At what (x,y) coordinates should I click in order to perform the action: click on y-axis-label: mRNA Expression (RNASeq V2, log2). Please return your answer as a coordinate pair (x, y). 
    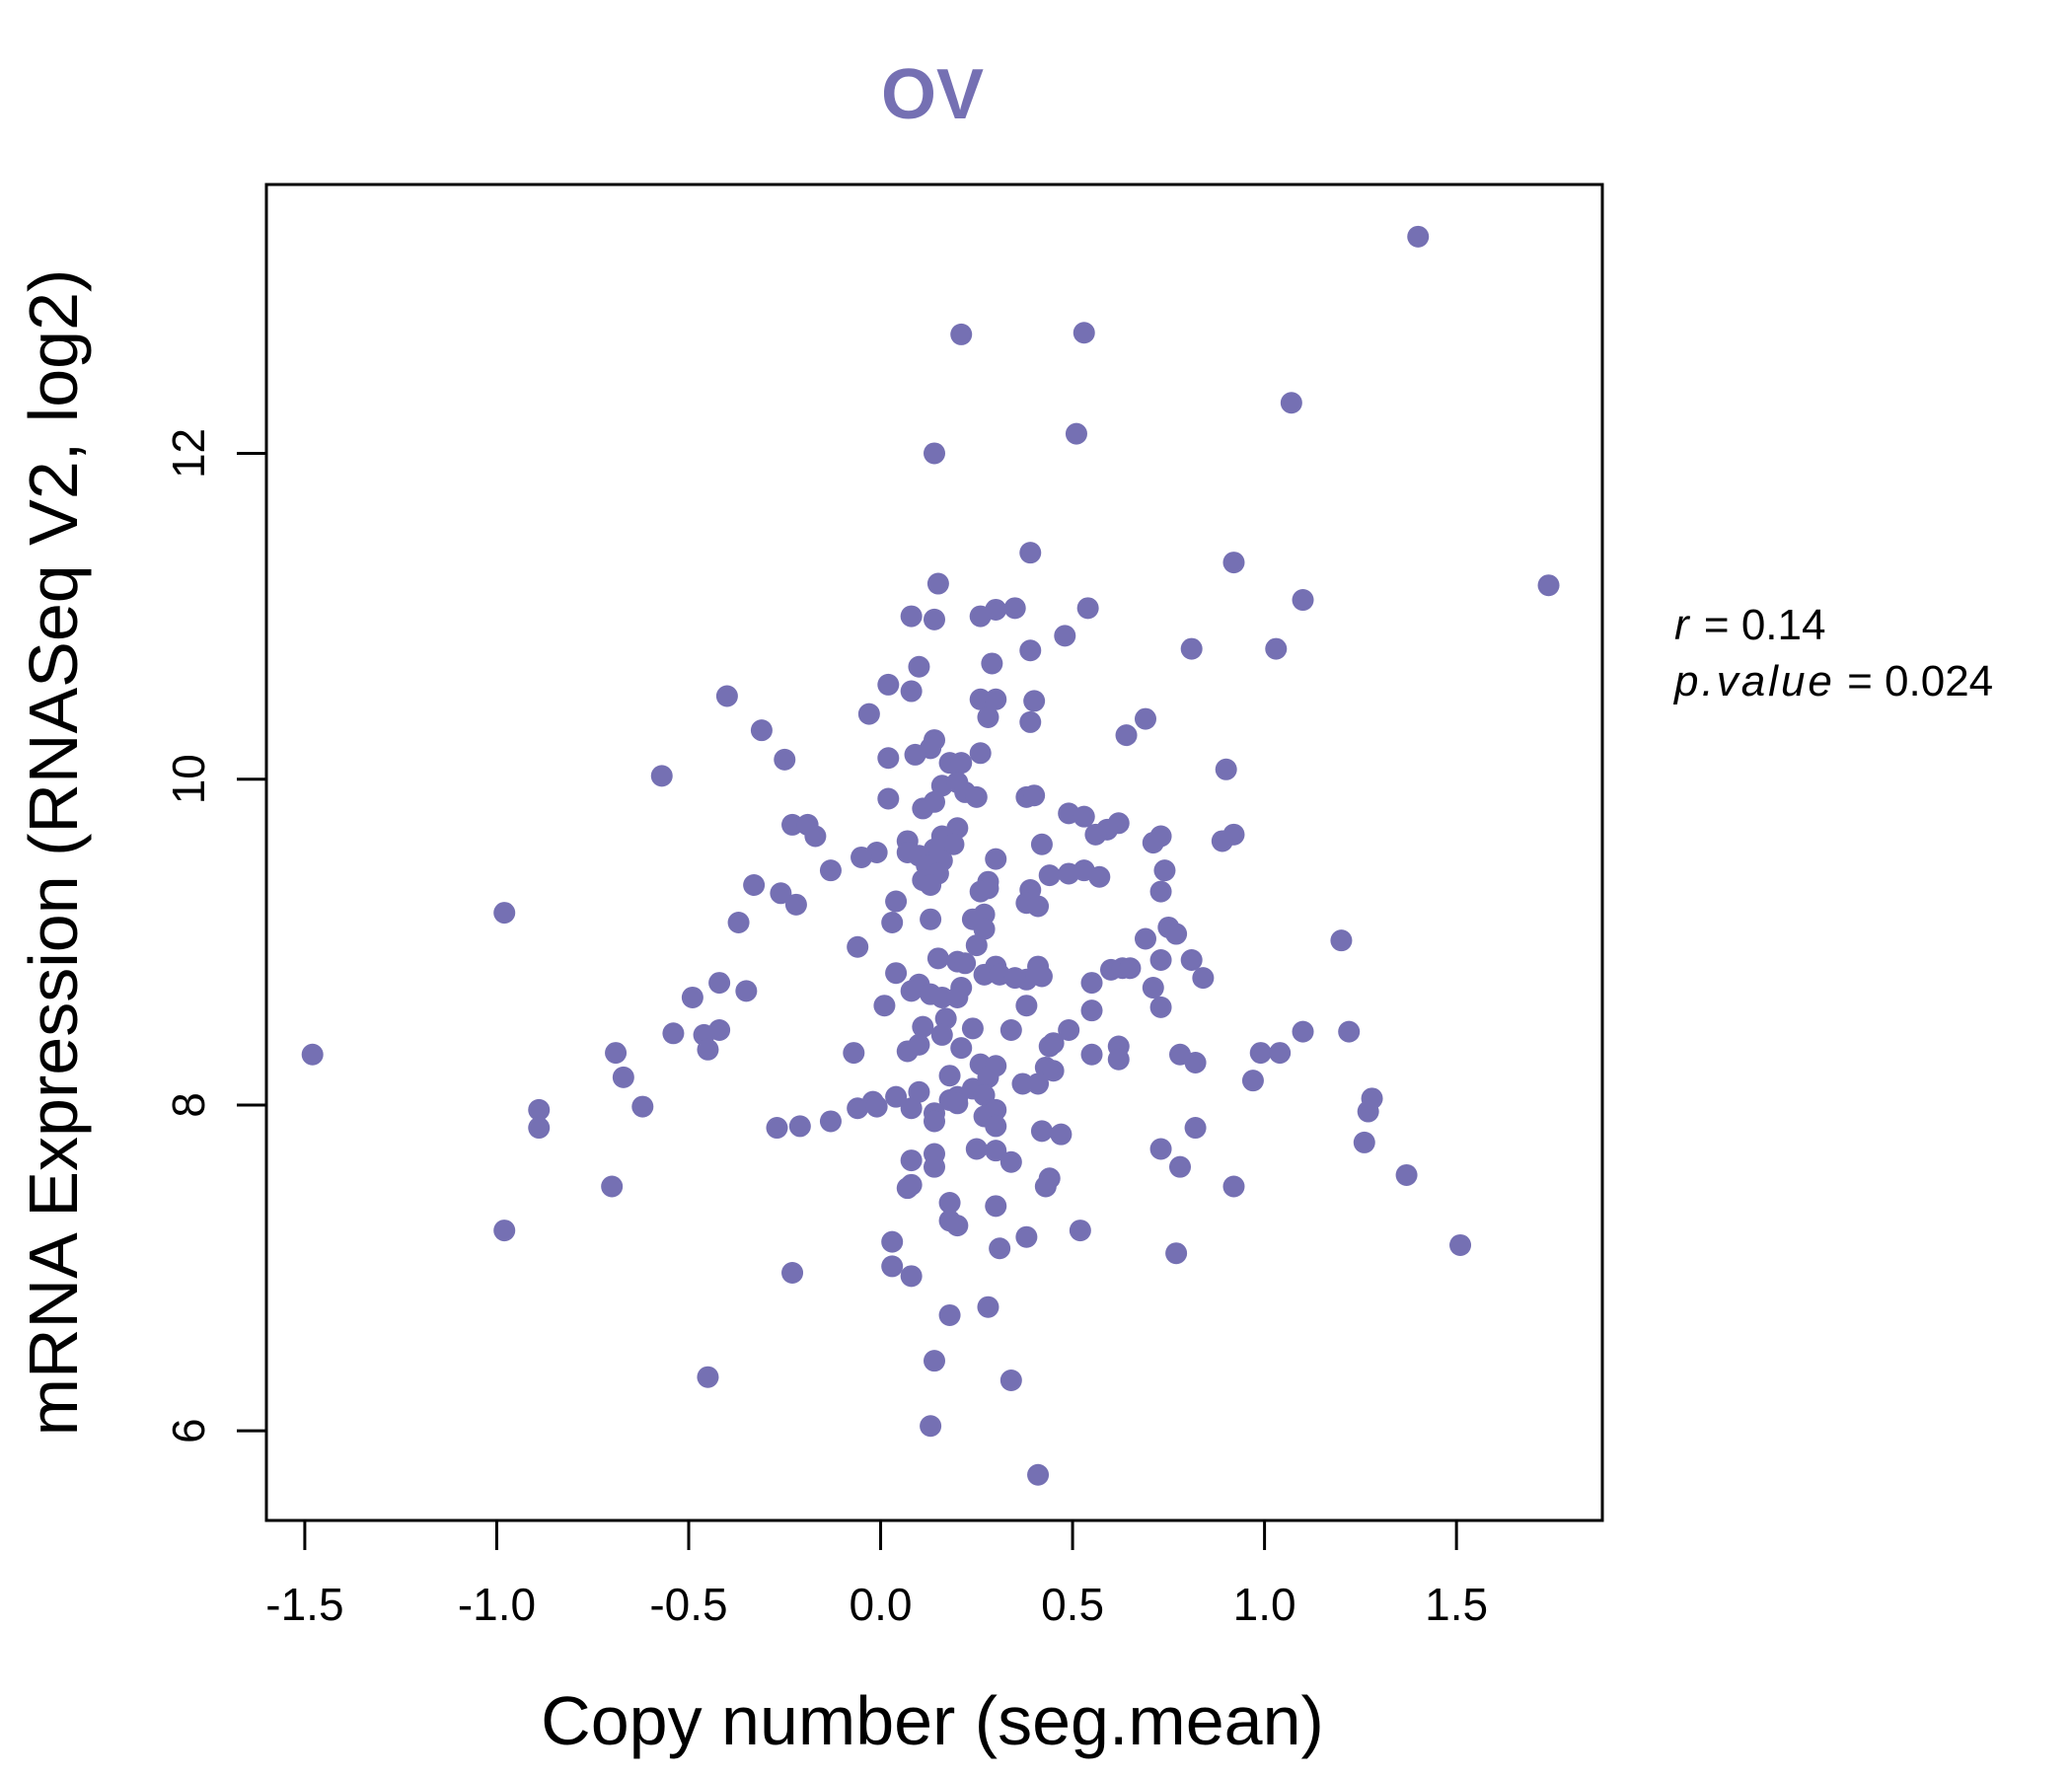
    Looking at the image, I should click on (54, 853).